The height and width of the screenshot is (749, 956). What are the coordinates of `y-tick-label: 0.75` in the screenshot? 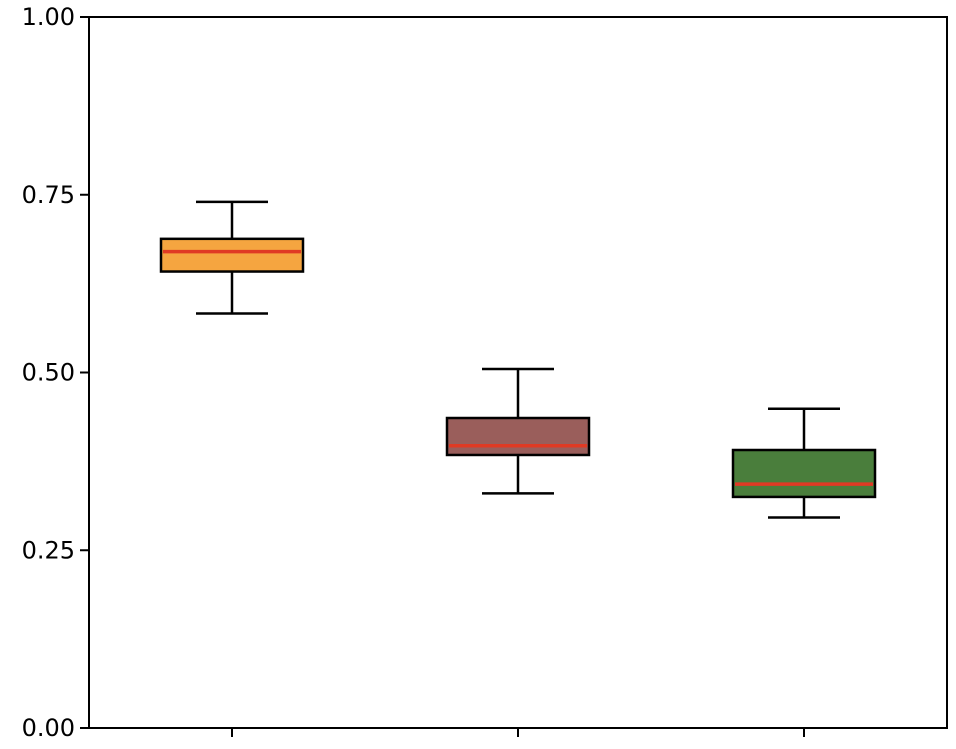 It's located at (48, 195).